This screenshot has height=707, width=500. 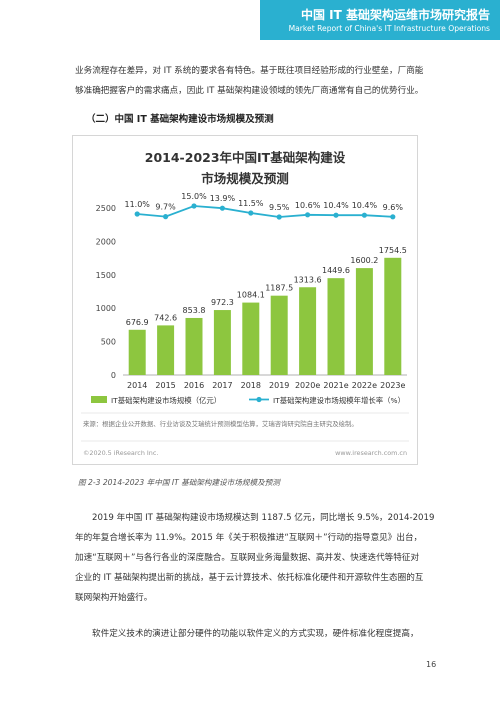 I want to click on growth-rate-point-2021e, so click(x=336, y=215).